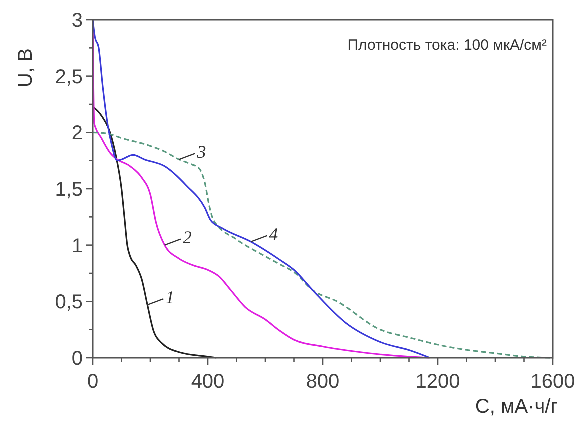 This screenshot has width=585, height=432. I want to click on x-tick-label: 800, so click(323, 382).